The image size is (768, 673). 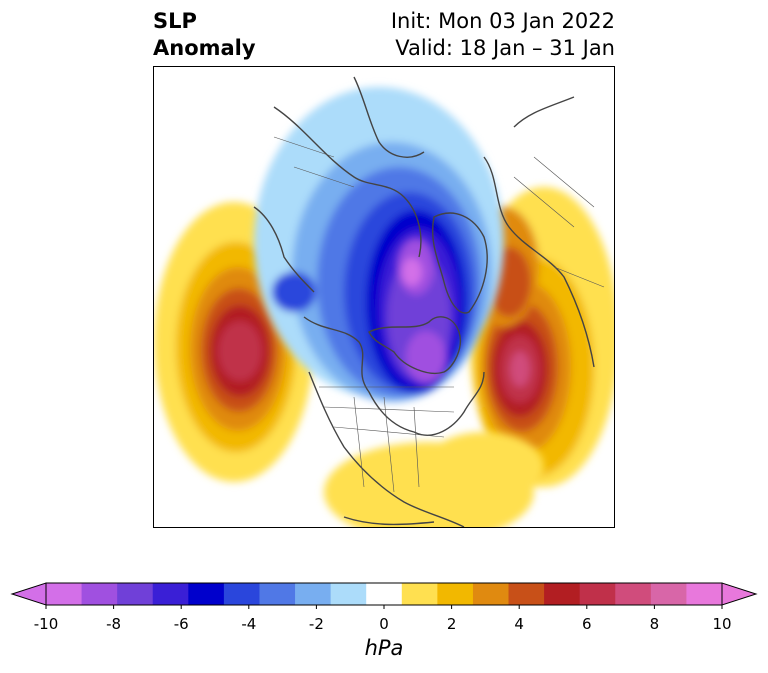 I want to click on colorbar-tick-label: 4, so click(x=519, y=624).